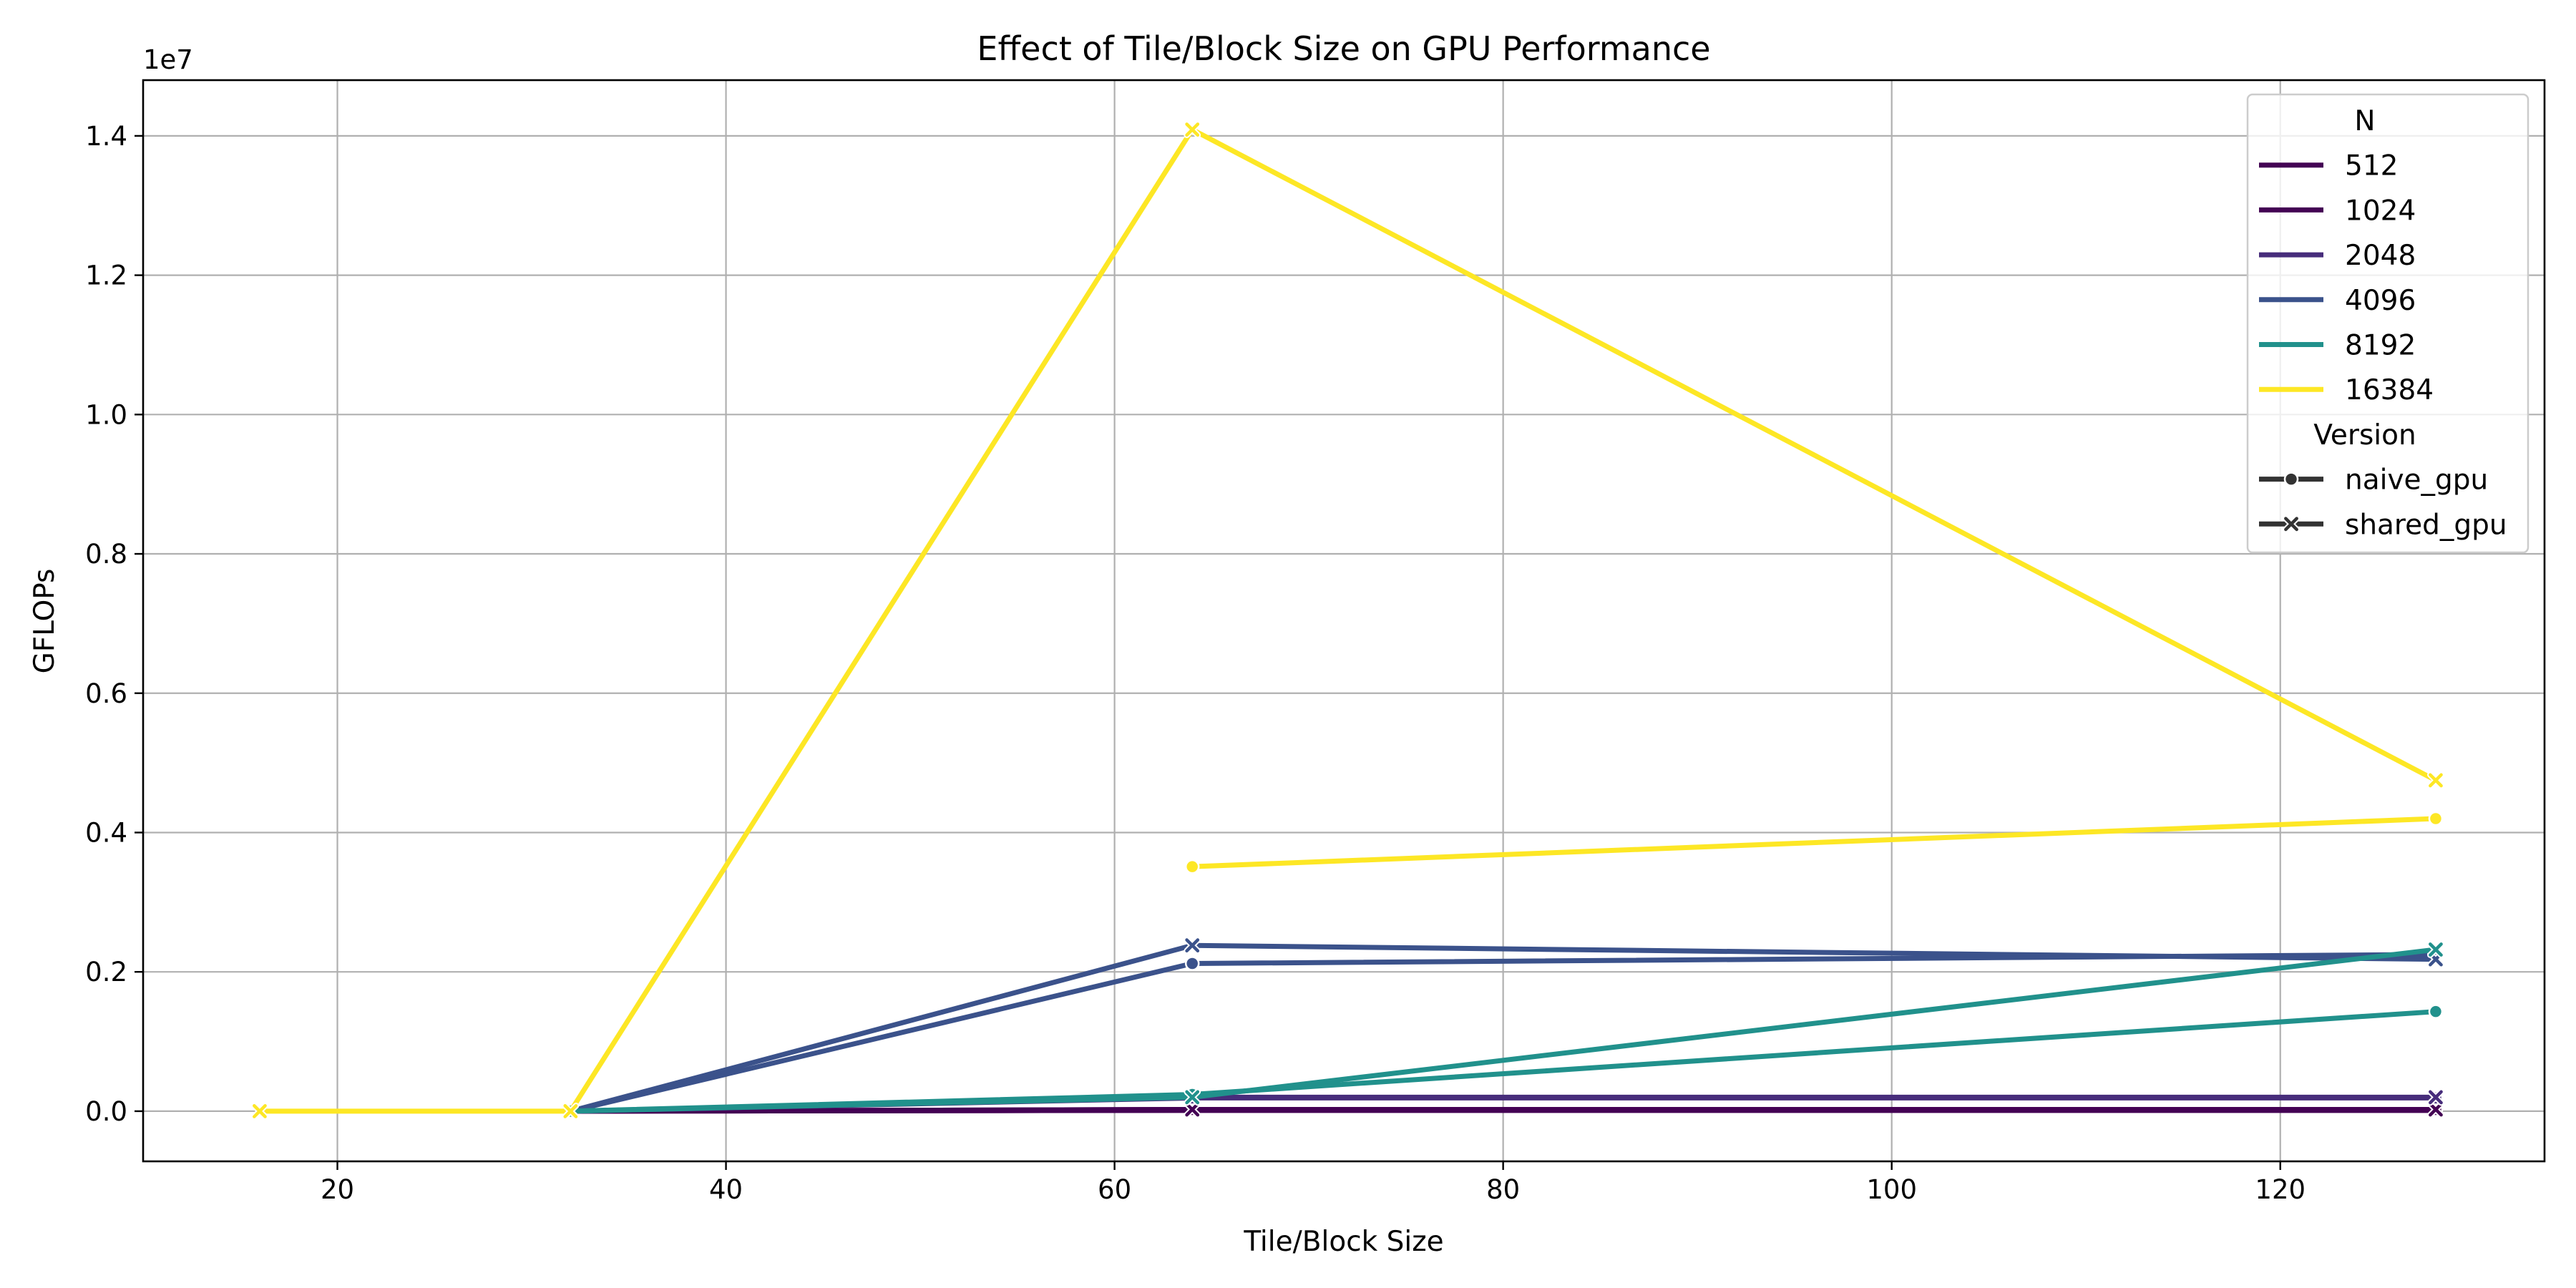  What do you see at coordinates (106, 554) in the screenshot?
I see `y-tick-label-4: 0.8` at bounding box center [106, 554].